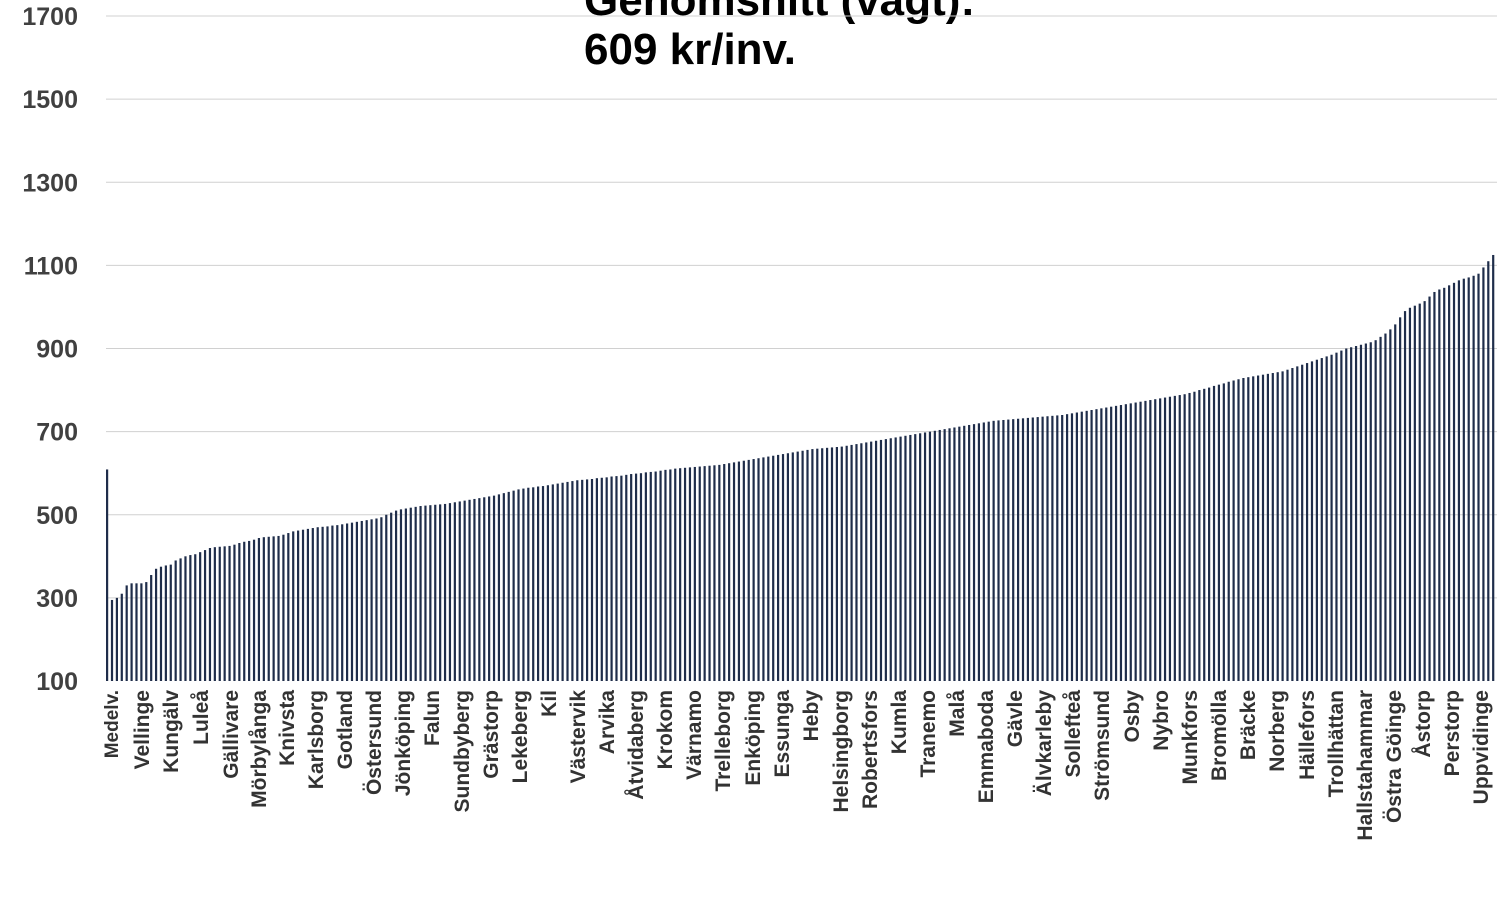 This screenshot has width=1498, height=912. What do you see at coordinates (432, 718) in the screenshot?
I see `x-tick-label: Falun` at bounding box center [432, 718].